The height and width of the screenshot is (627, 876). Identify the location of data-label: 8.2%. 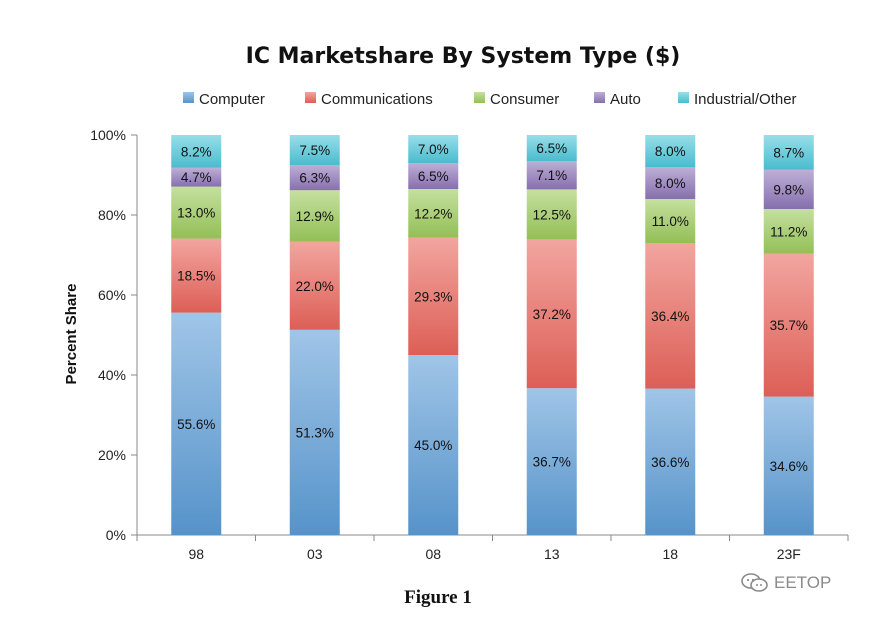
(196, 151).